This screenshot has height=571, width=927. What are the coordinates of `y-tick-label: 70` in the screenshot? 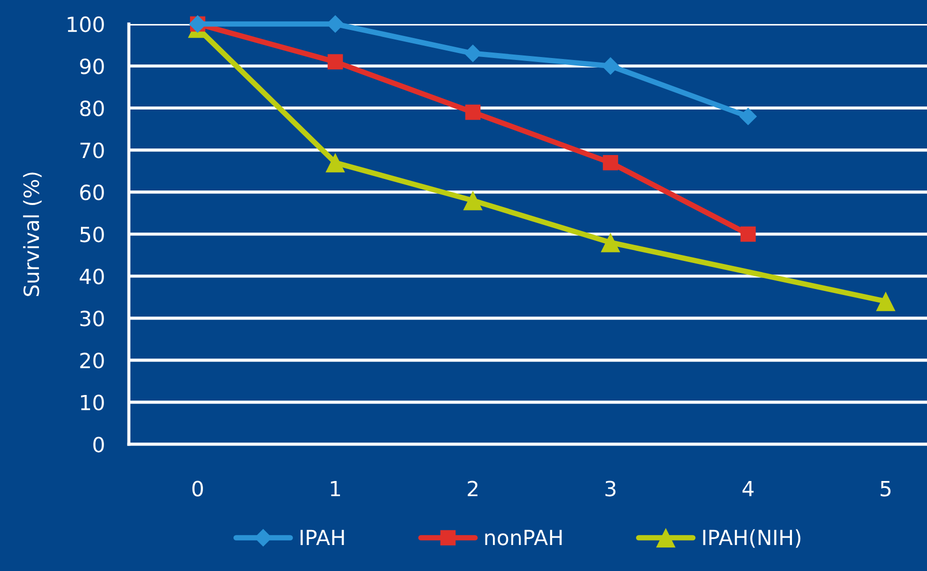 It's located at (92, 150).